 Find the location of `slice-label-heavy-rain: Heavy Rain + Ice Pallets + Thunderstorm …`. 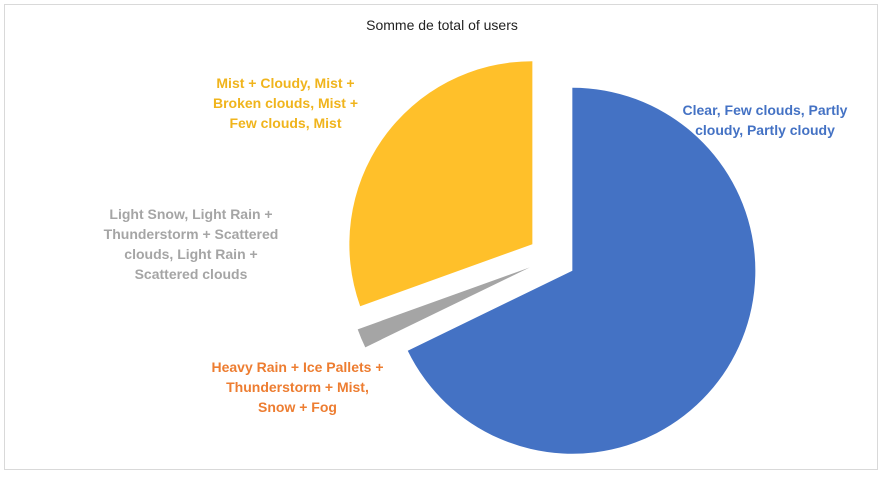

slice-label-heavy-rain: Heavy Rain + Ice Pallets + Thunderstorm … is located at coordinates (297, 387).